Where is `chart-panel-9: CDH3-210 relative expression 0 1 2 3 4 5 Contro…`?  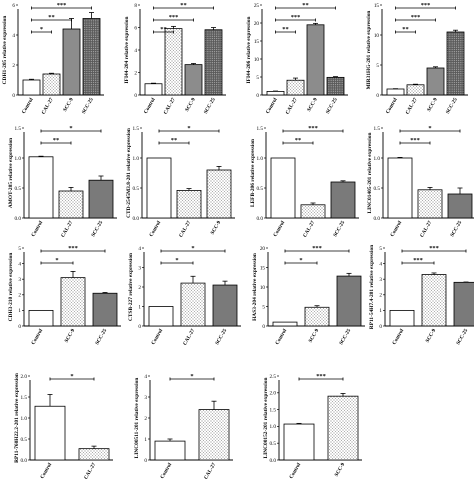 chart-panel-9: CDH3-210 relative expression 0 1 2 3 4 5 Contro… is located at coordinates (64, 295).